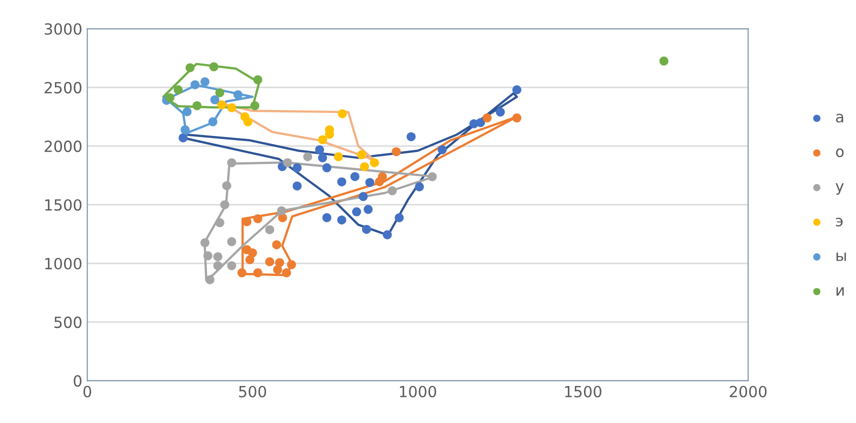  What do you see at coordinates (63, 205) in the screenshot?
I see `y-tick-label: 1500` at bounding box center [63, 205].